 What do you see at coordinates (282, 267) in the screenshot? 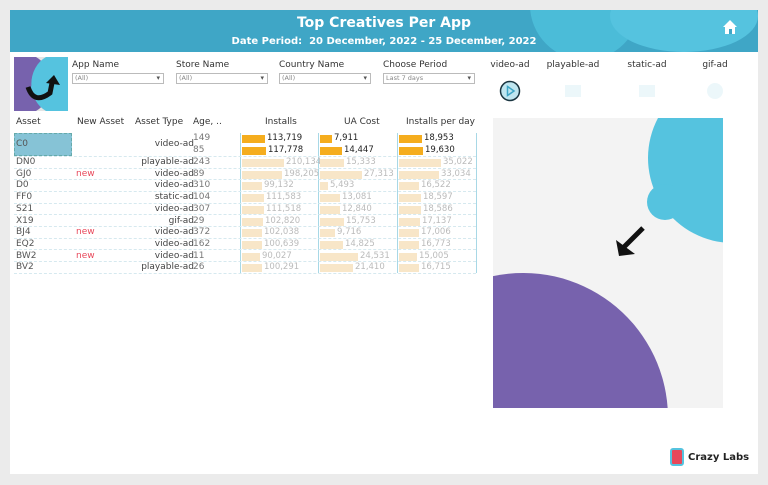
I see `installs-value: 100,291` at bounding box center [282, 267].